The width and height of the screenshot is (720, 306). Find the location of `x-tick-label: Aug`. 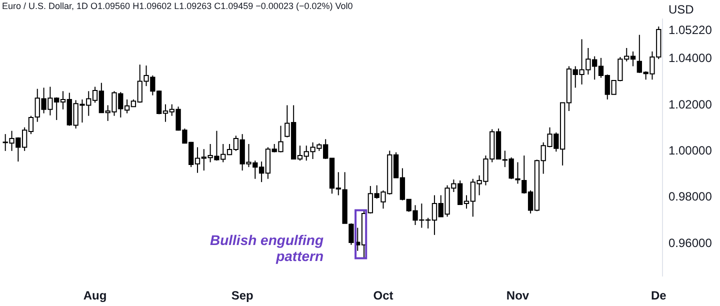

x-tick-label: Aug is located at coordinates (95, 295).